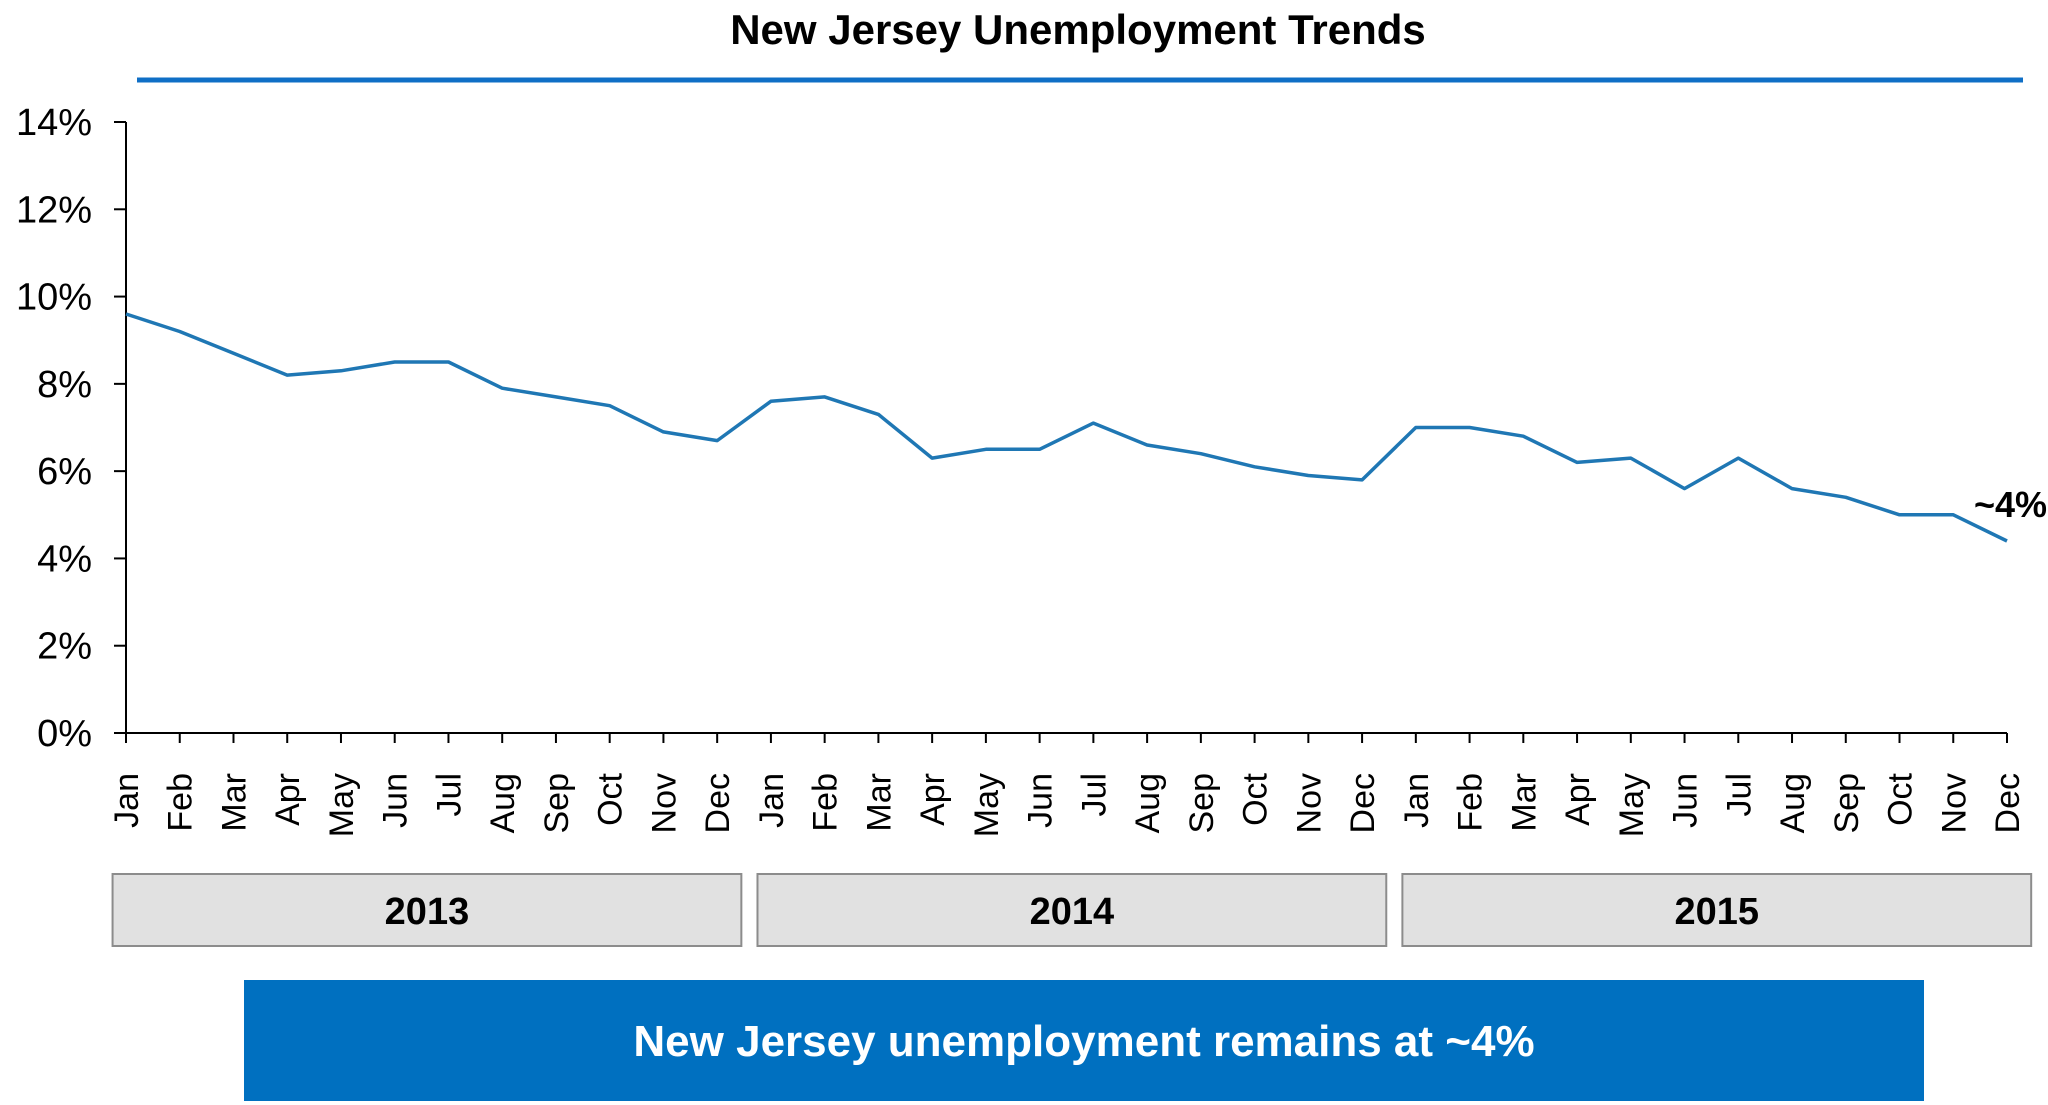 The image size is (2048, 1105). I want to click on year-label: 2013, so click(427, 912).